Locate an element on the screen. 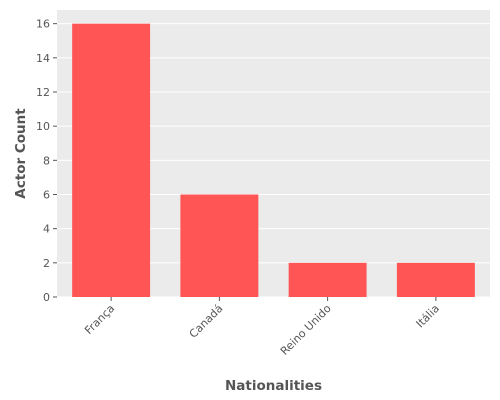 The image size is (500, 400). y-tick-label: 12 is located at coordinates (43, 92).